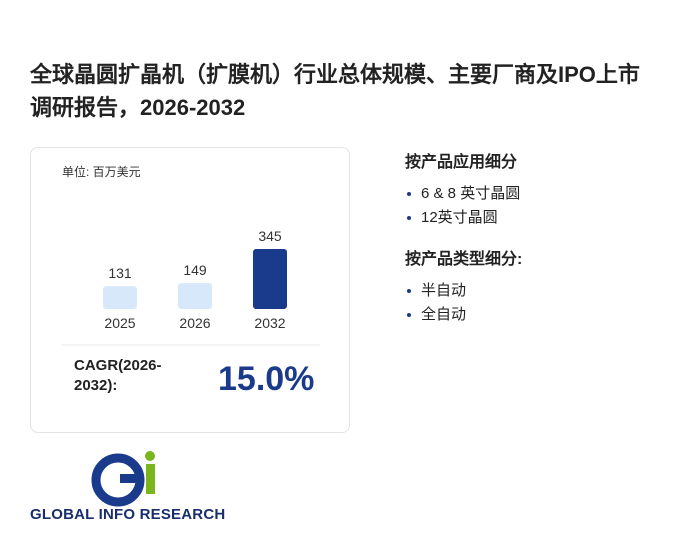 This screenshot has width=700, height=550. I want to click on x-tick-label: 2026, so click(194, 323).